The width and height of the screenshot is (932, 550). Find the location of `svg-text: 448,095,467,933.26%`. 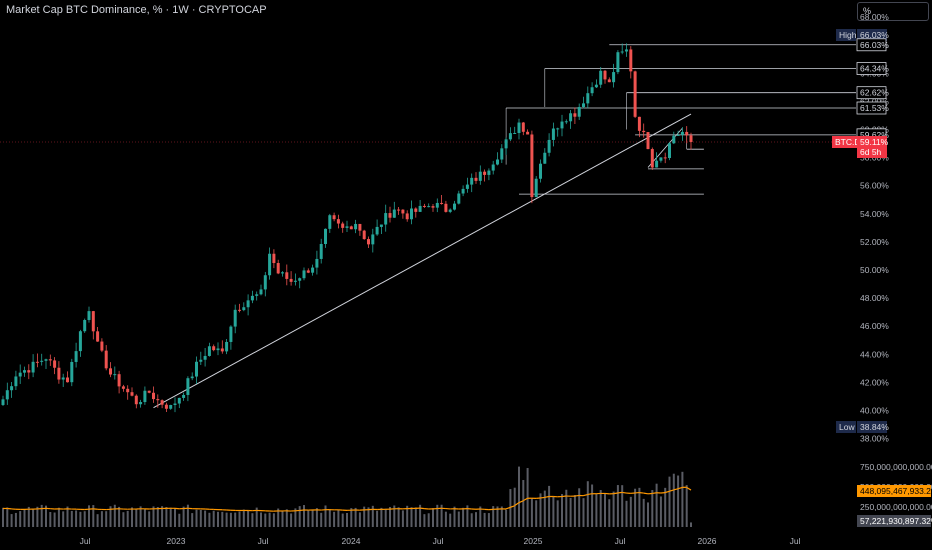

svg-text: 448,095,467,933.26% is located at coordinates (896, 491).